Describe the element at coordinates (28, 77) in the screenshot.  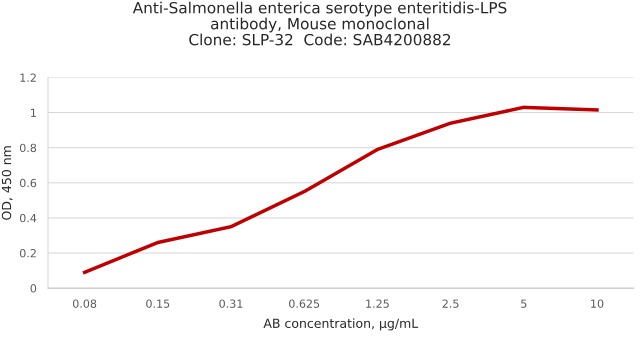
I see `y-tick-label: 1.2` at that location.